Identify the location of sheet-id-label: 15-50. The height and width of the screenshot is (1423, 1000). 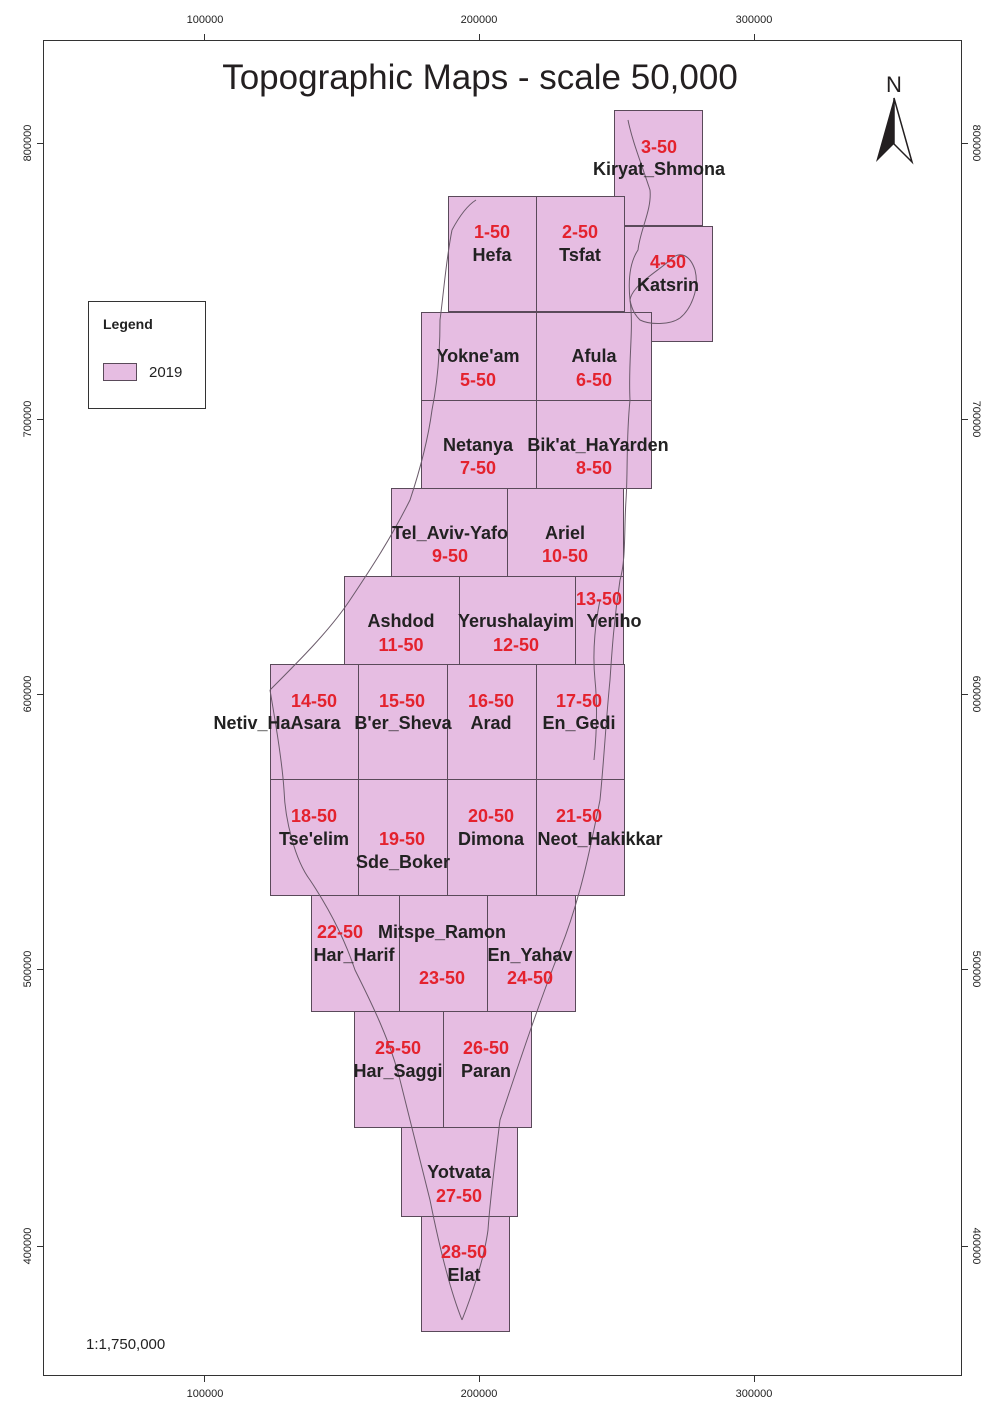
(402, 701).